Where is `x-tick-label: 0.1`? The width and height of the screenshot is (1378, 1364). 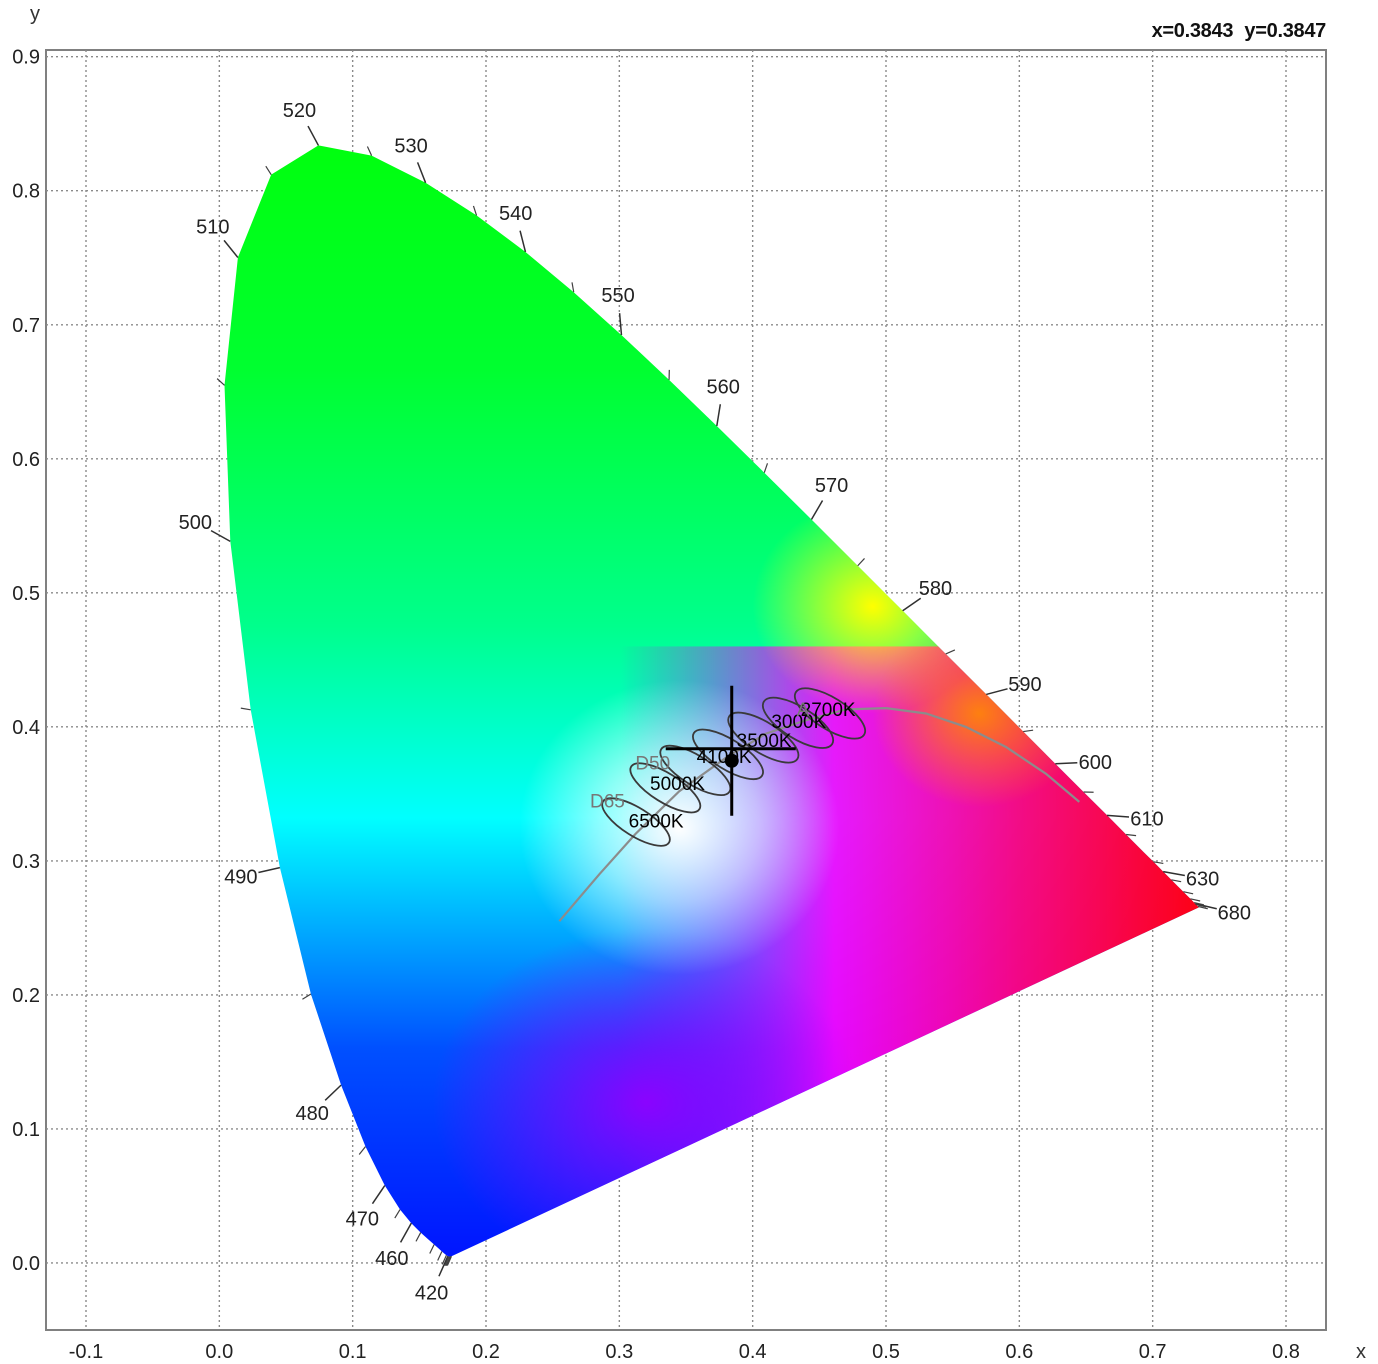 x-tick-label: 0.1 is located at coordinates (353, 1352).